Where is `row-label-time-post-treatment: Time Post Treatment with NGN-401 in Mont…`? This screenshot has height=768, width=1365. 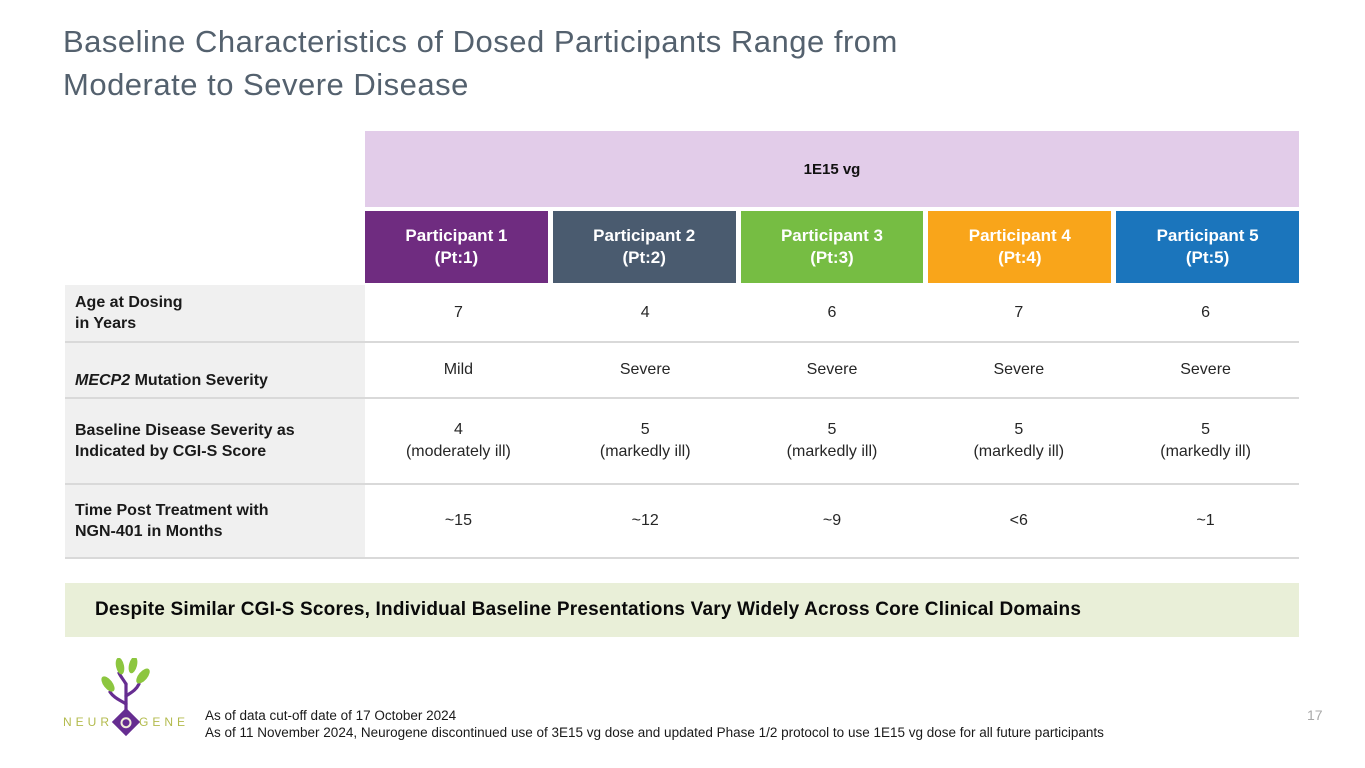
row-label-time-post-treatment: Time Post Treatment with NGN-401 in Mont… is located at coordinates (215, 521).